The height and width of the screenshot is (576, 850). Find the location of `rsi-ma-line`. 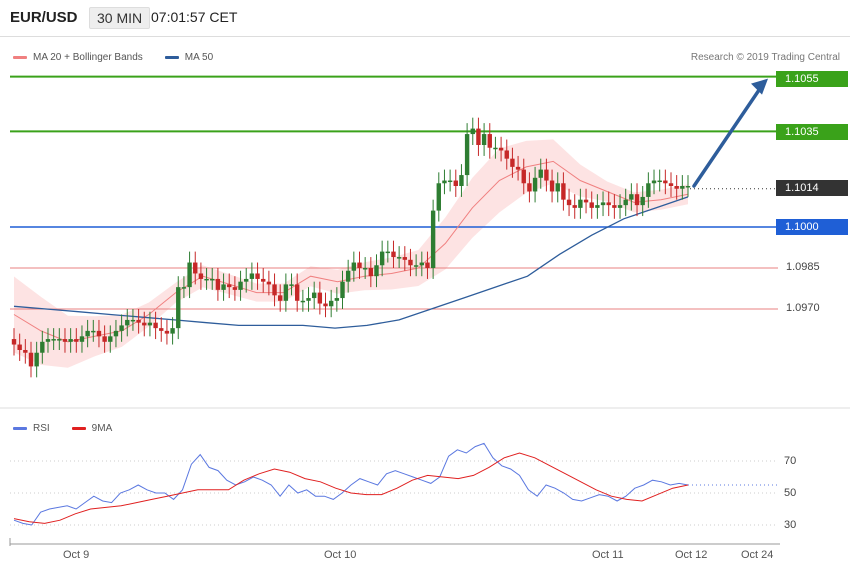

rsi-ma-line is located at coordinates (351, 488).